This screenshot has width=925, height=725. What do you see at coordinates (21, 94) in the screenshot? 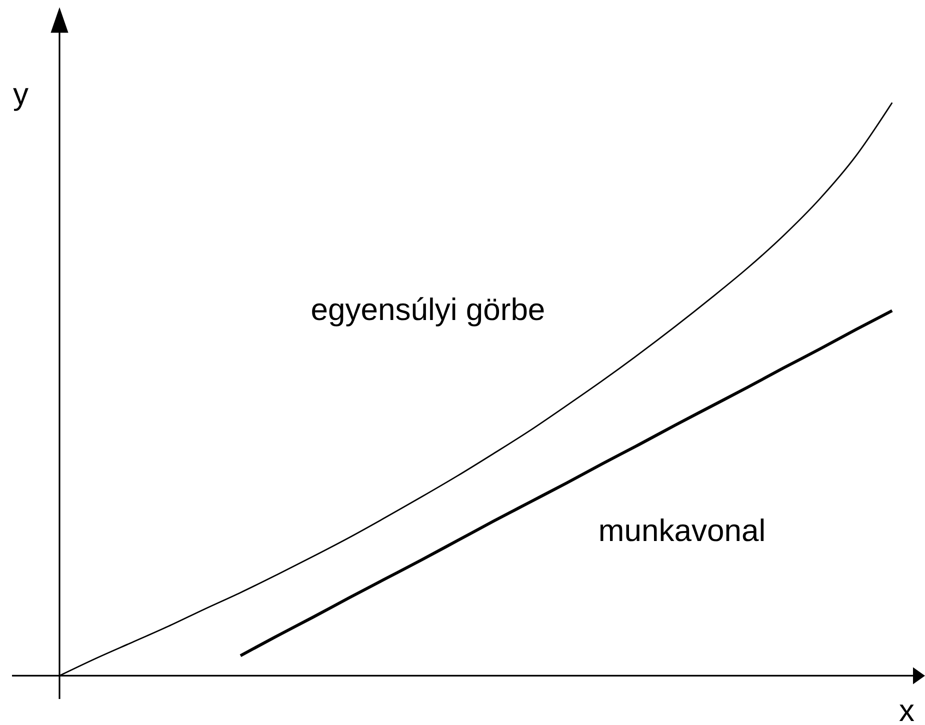
I see `y-axis-title: y` at bounding box center [21, 94].